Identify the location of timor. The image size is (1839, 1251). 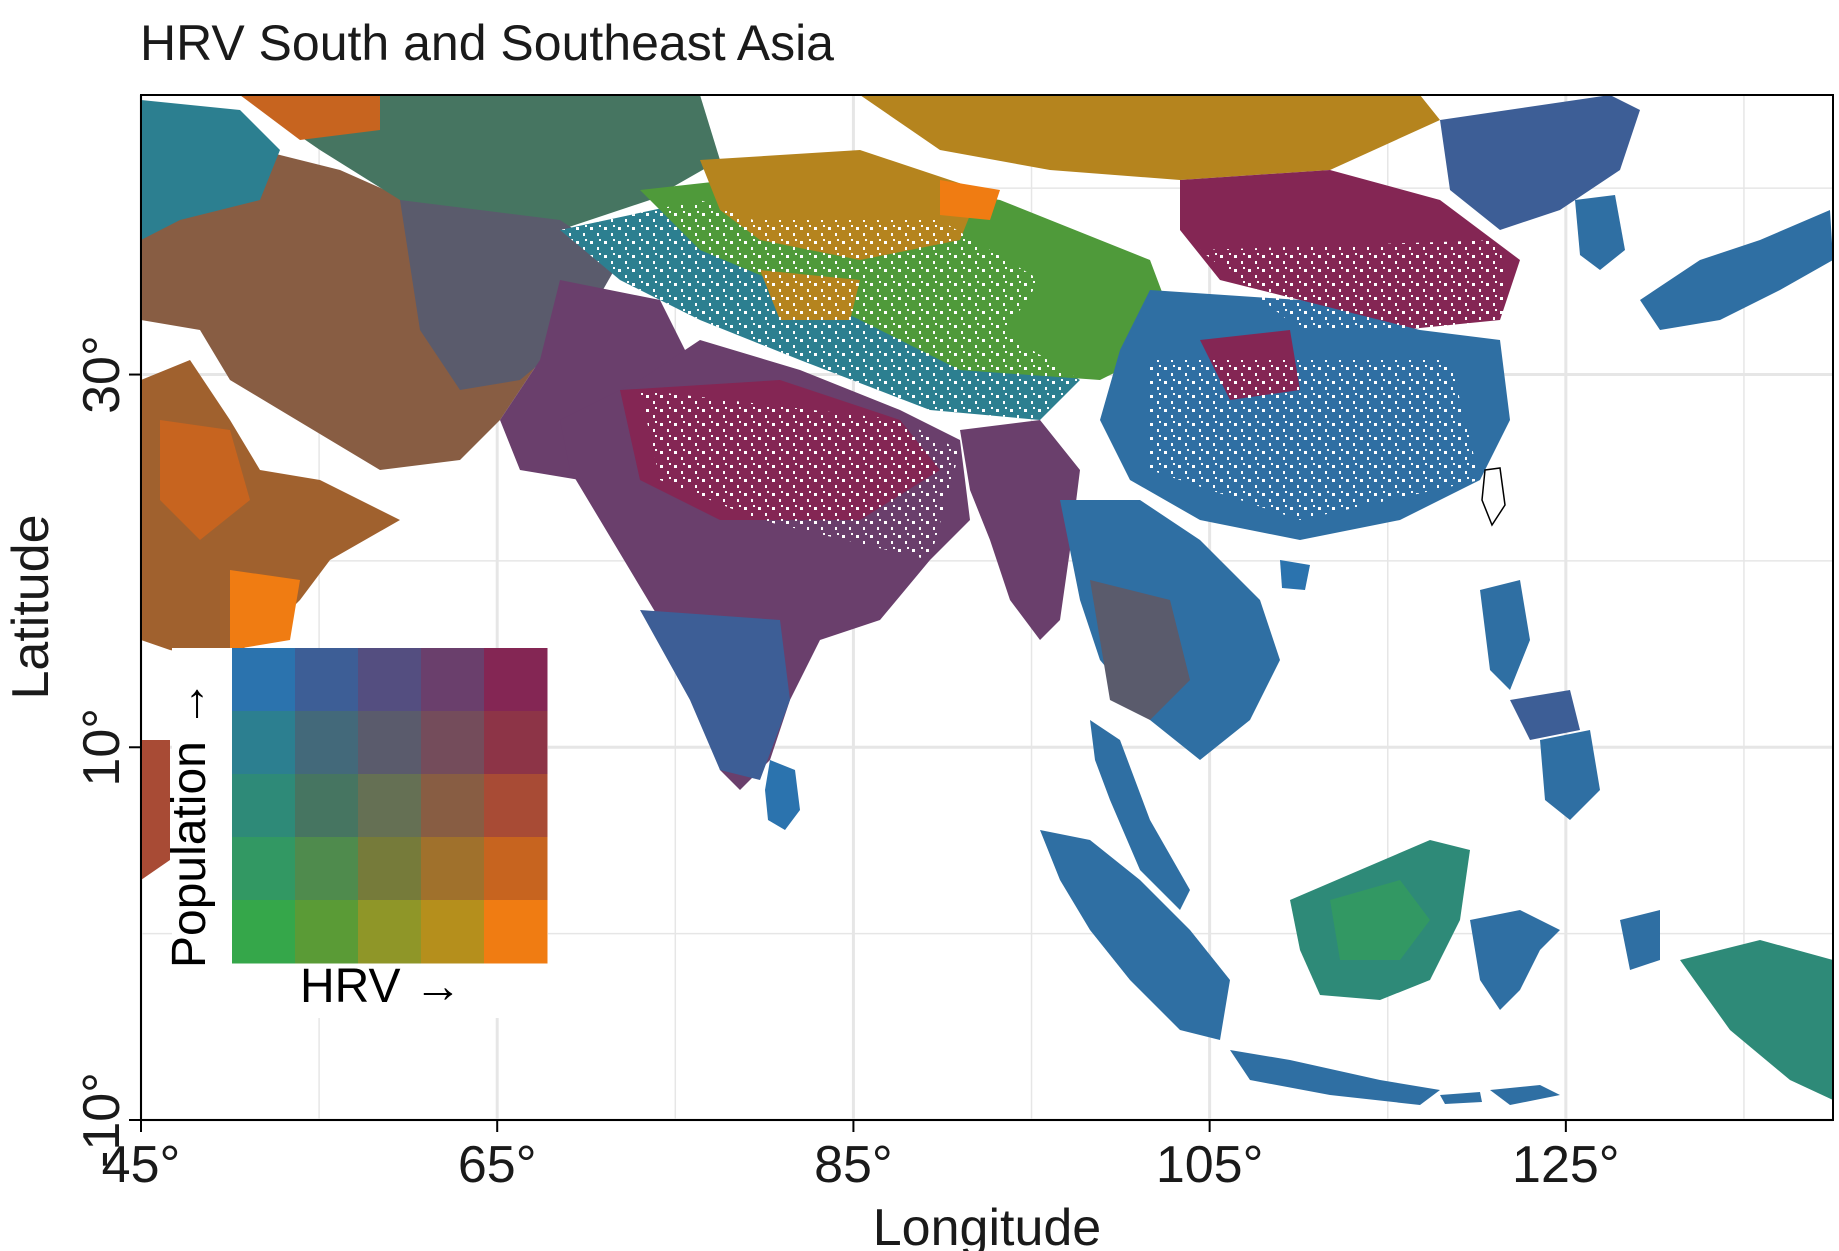
(1525, 1095).